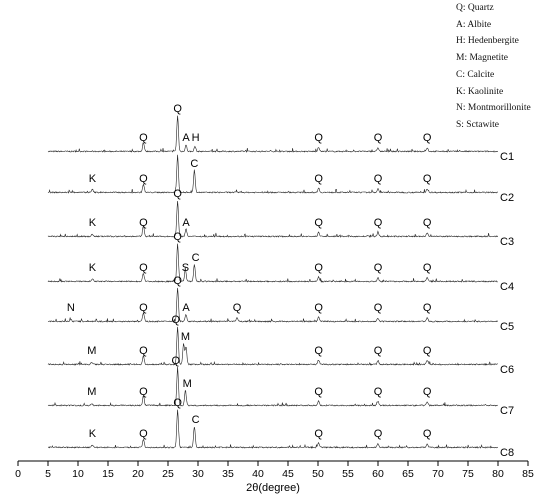 The width and height of the screenshot is (550, 501). Describe the element at coordinates (507, 157) in the screenshot. I see `series-label: C1` at that location.